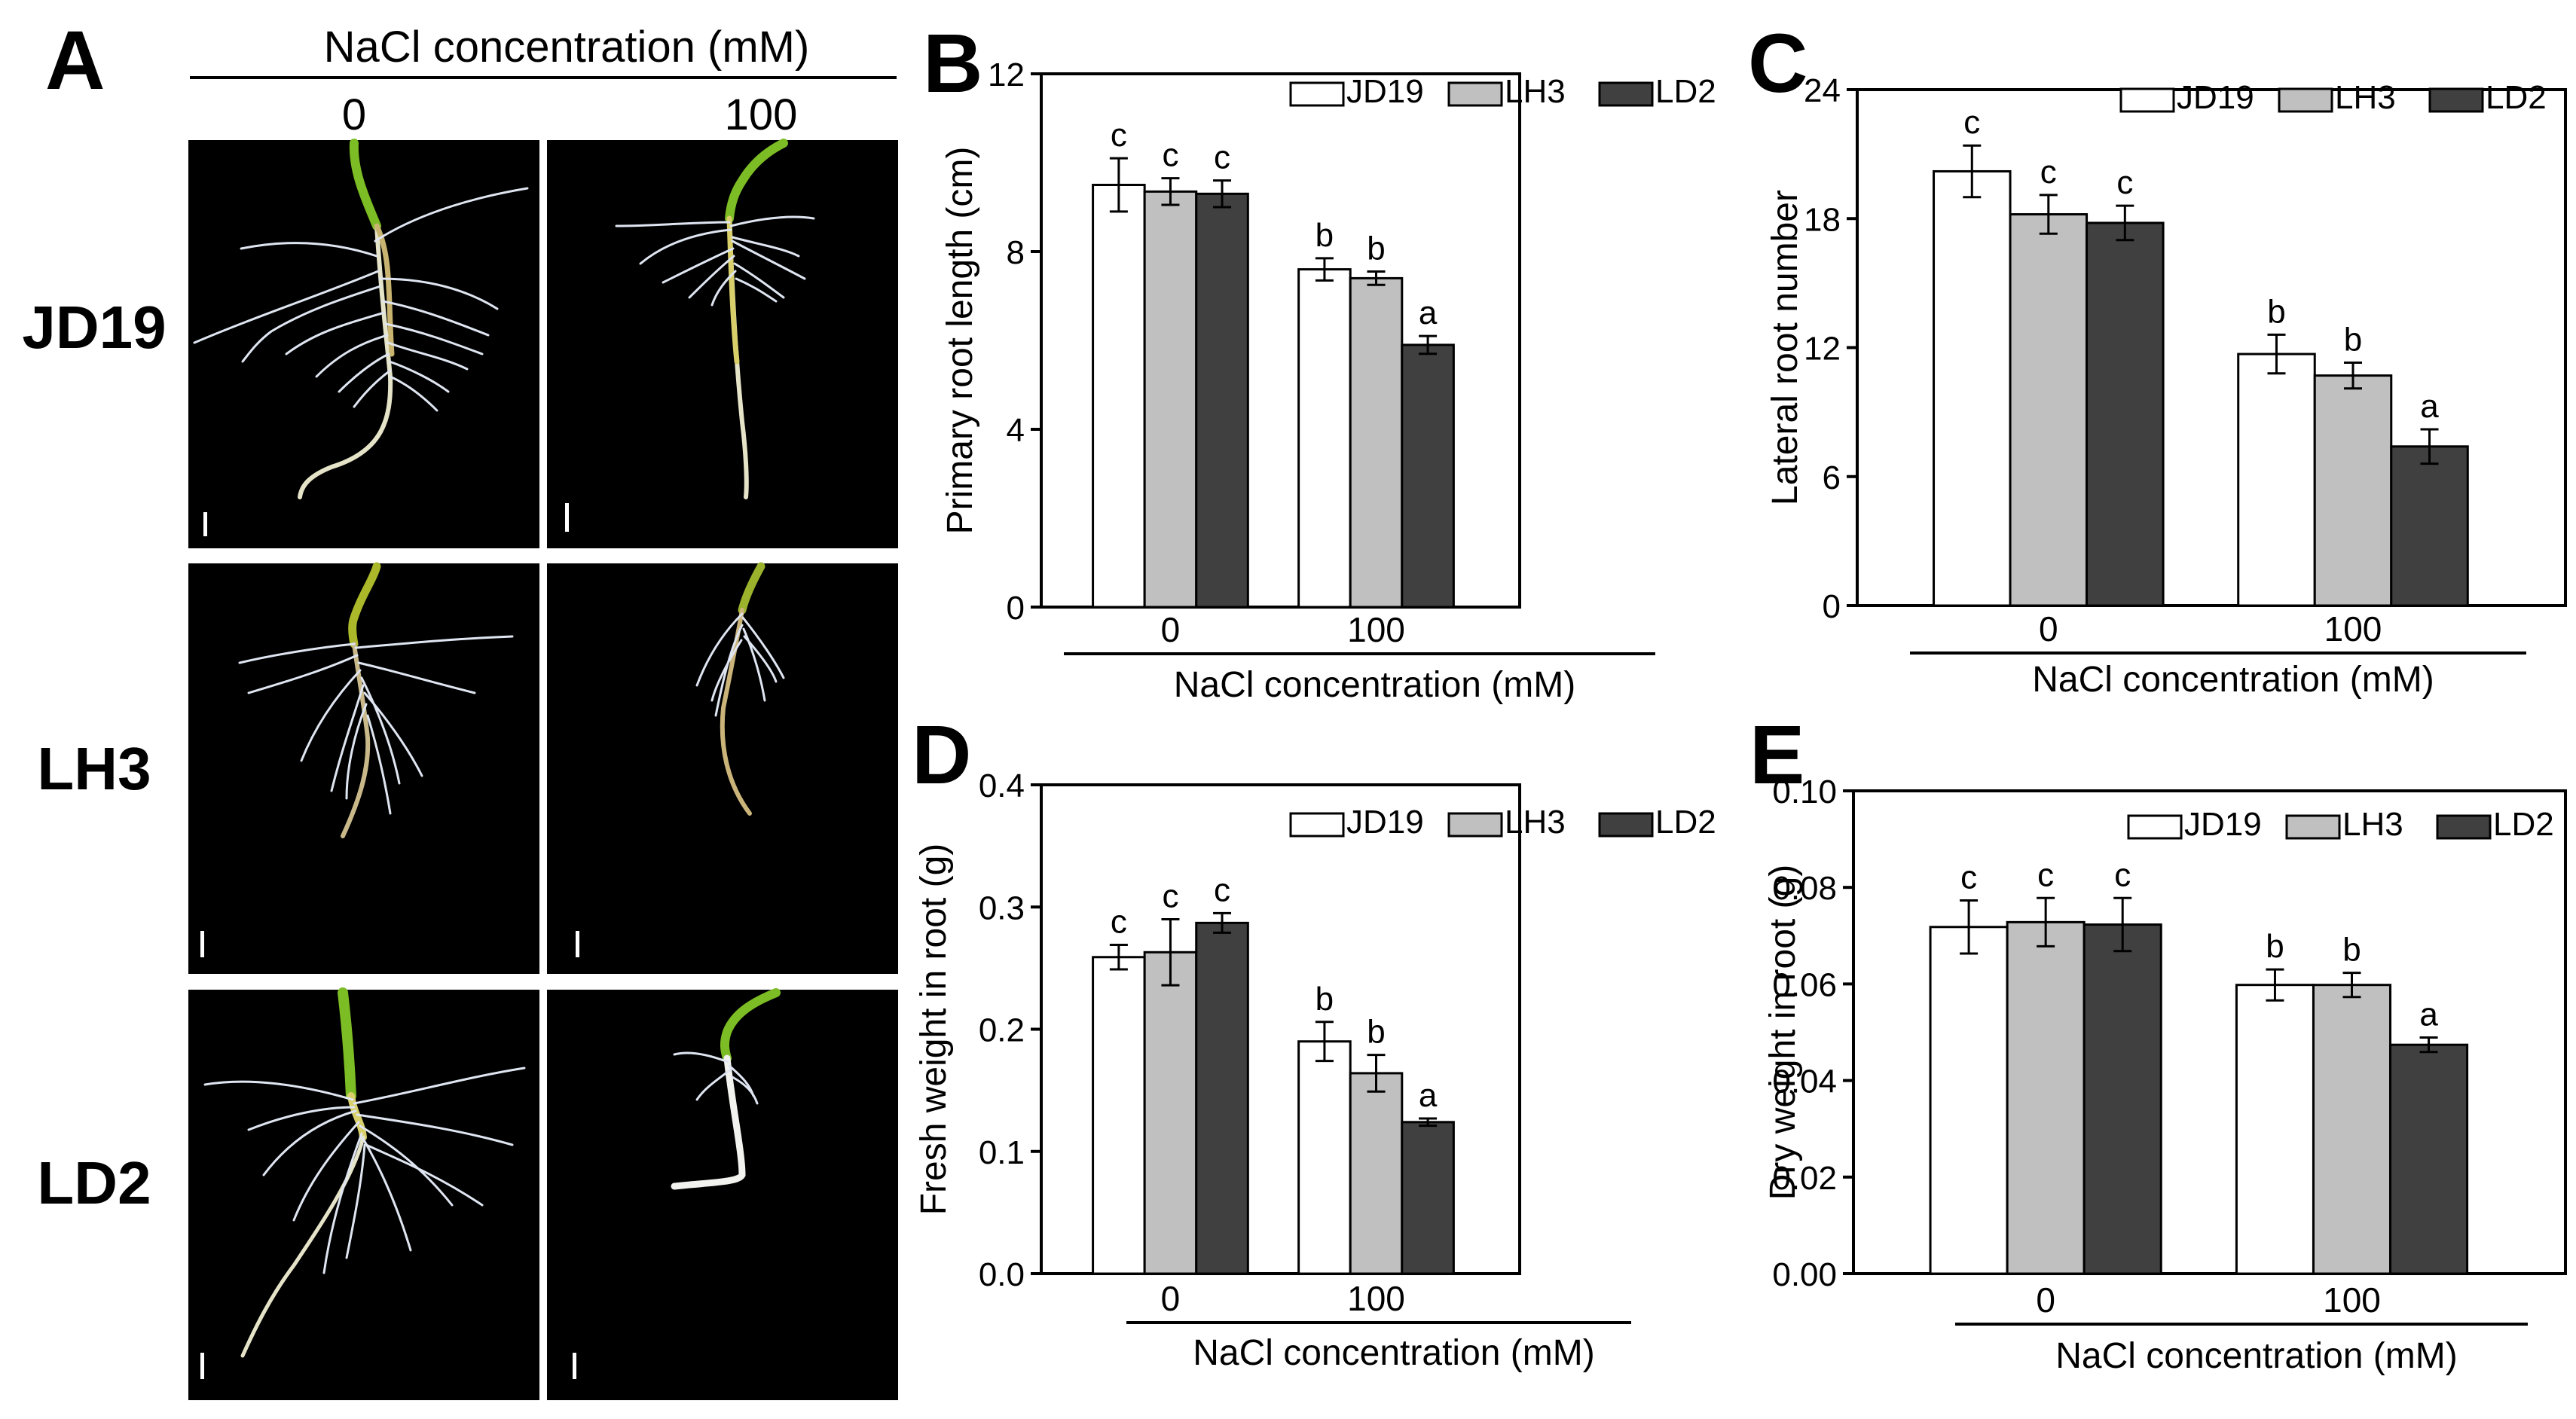 This screenshot has height=1419, width=2576. I want to click on panel-d-ytick-label: 0.2, so click(1002, 1030).